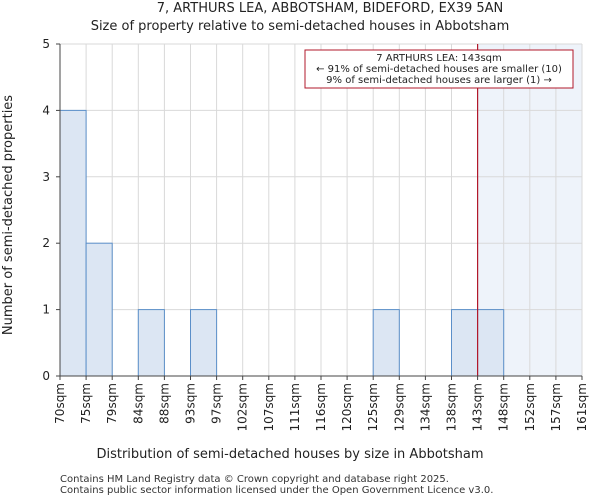  What do you see at coordinates (243, 407) in the screenshot?
I see `x-tick-label: 102sqm` at bounding box center [243, 407].